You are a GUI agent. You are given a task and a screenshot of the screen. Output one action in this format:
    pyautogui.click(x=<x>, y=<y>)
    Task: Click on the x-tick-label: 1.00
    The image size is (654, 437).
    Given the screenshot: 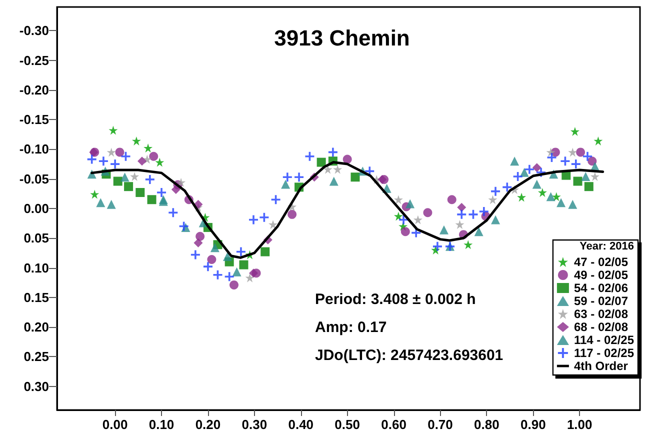 What is the action you would take?
    pyautogui.click(x=579, y=424)
    